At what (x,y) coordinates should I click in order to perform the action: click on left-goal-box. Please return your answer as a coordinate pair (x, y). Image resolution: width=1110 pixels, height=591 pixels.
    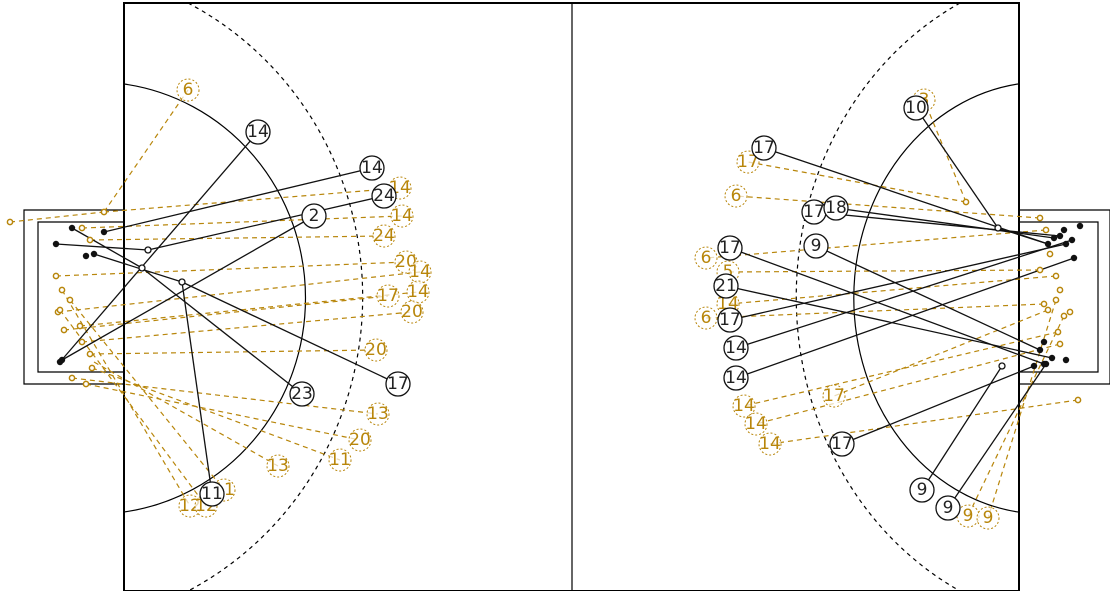
    Looking at the image, I should click on (73, 297).